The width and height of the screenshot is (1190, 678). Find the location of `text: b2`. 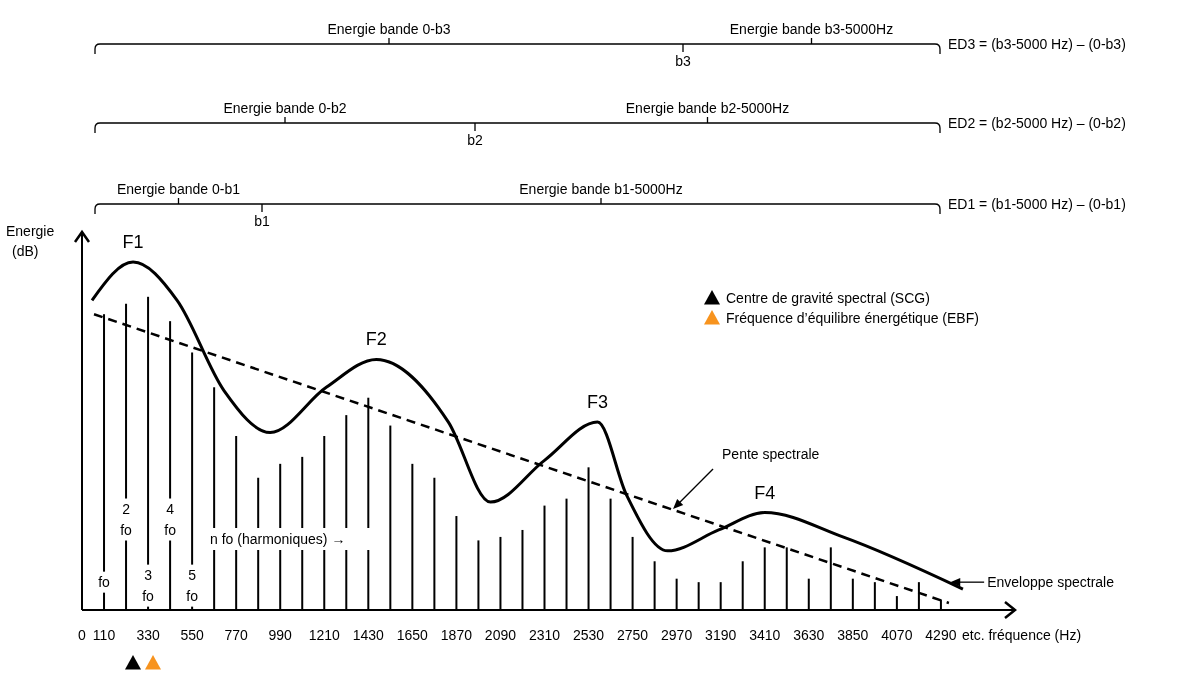

text: b2 is located at coordinates (475, 140).